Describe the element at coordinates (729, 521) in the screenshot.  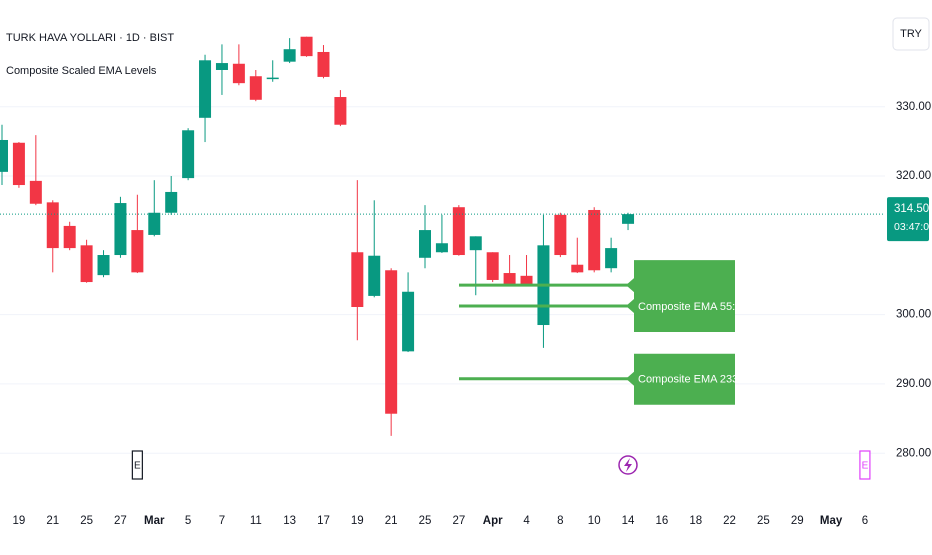
I see `x-tick-label: 22` at that location.